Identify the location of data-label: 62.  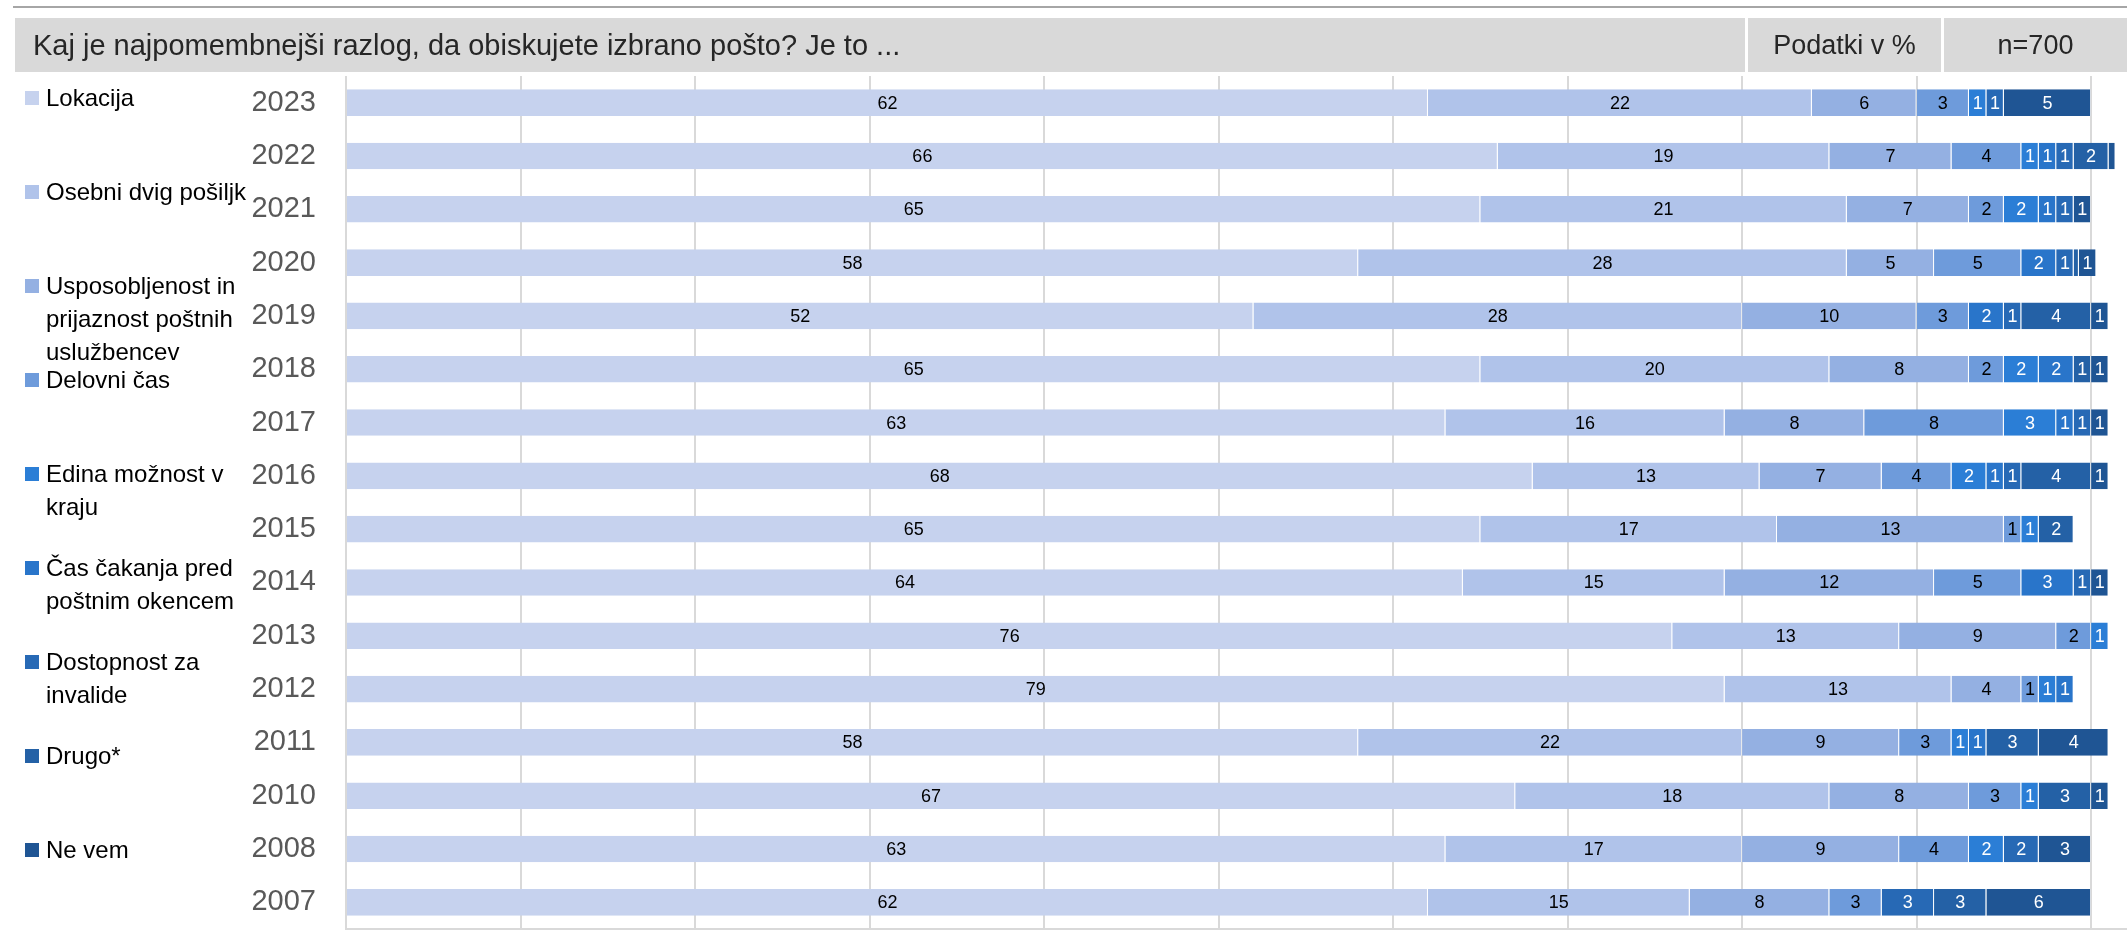
(887, 902).